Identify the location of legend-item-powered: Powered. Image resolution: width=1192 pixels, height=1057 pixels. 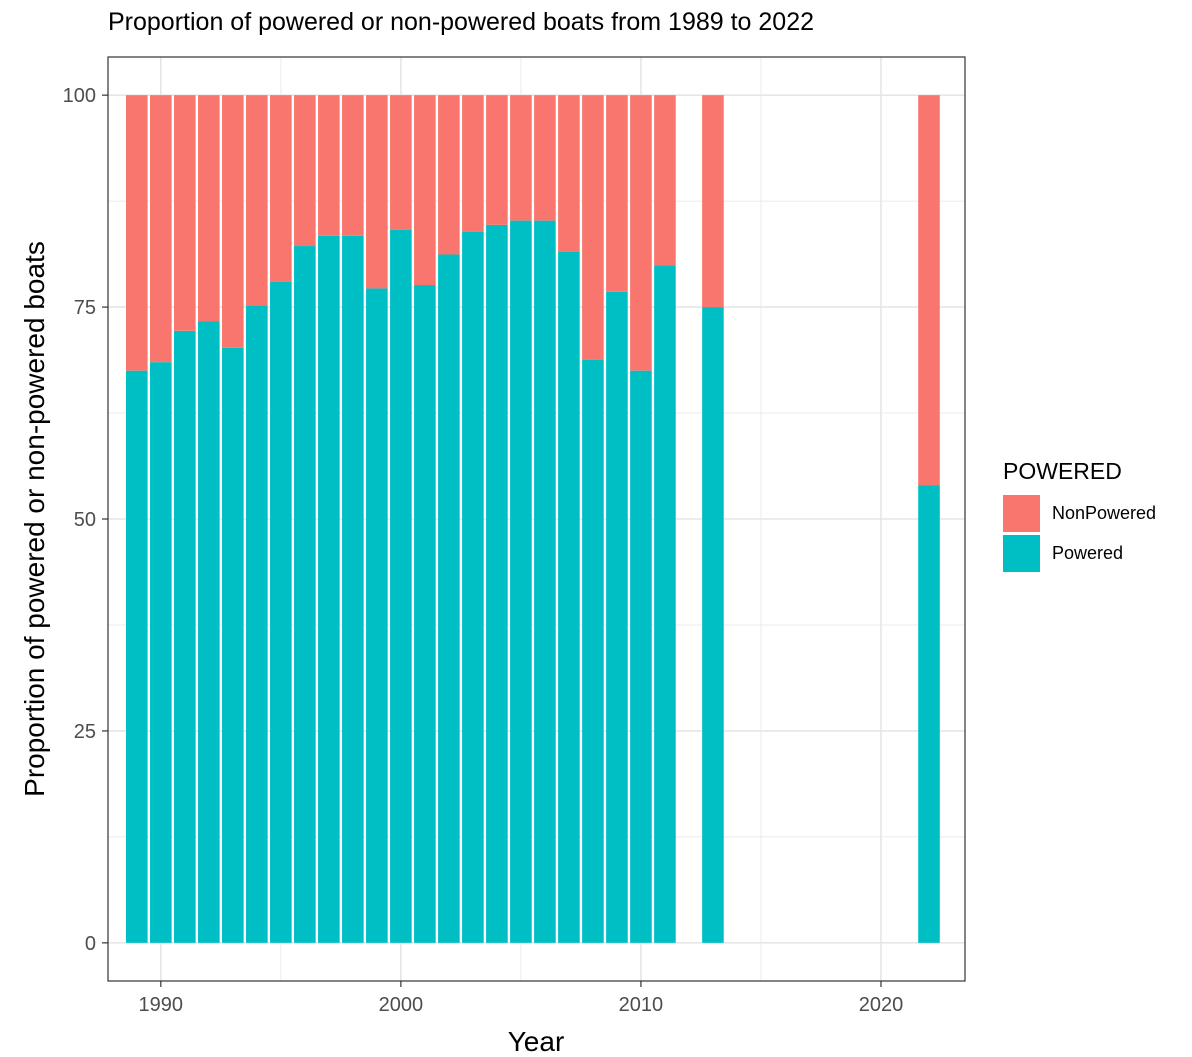
(1079, 553).